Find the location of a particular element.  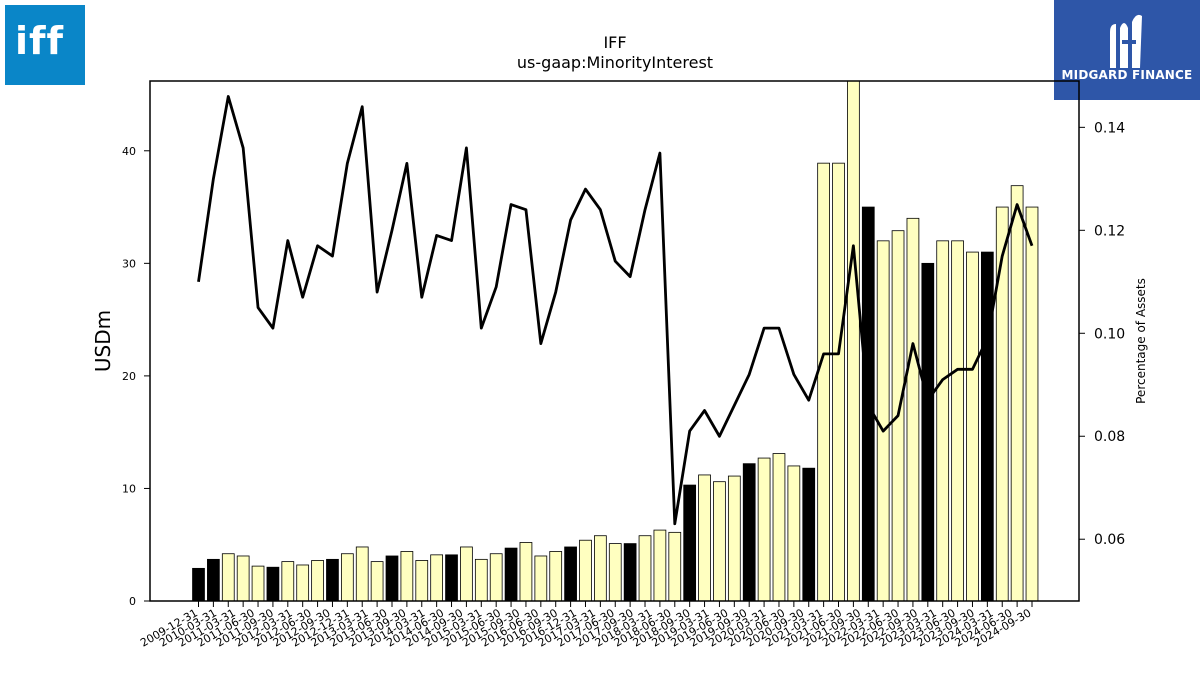

y-tick-label: 20 is located at coordinates (129, 376).